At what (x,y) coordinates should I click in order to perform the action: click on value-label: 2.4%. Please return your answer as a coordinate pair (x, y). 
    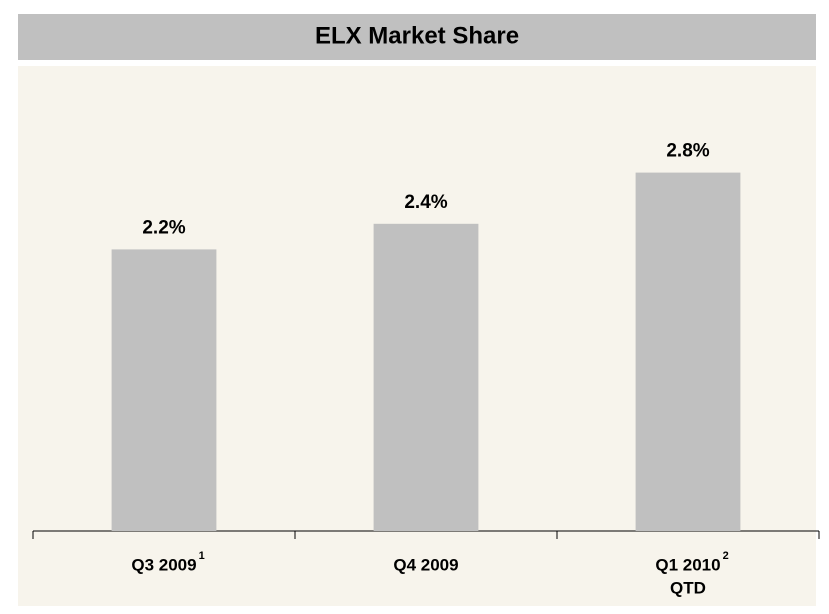
    Looking at the image, I should click on (425, 202).